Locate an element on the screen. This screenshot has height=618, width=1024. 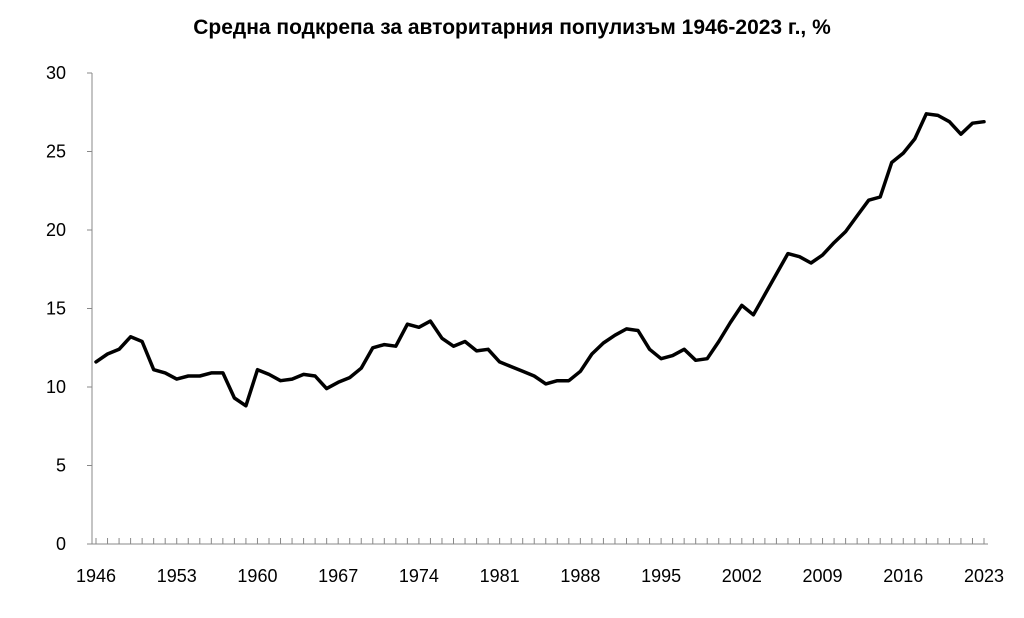
y-tick-label: 5 is located at coordinates (61, 466).